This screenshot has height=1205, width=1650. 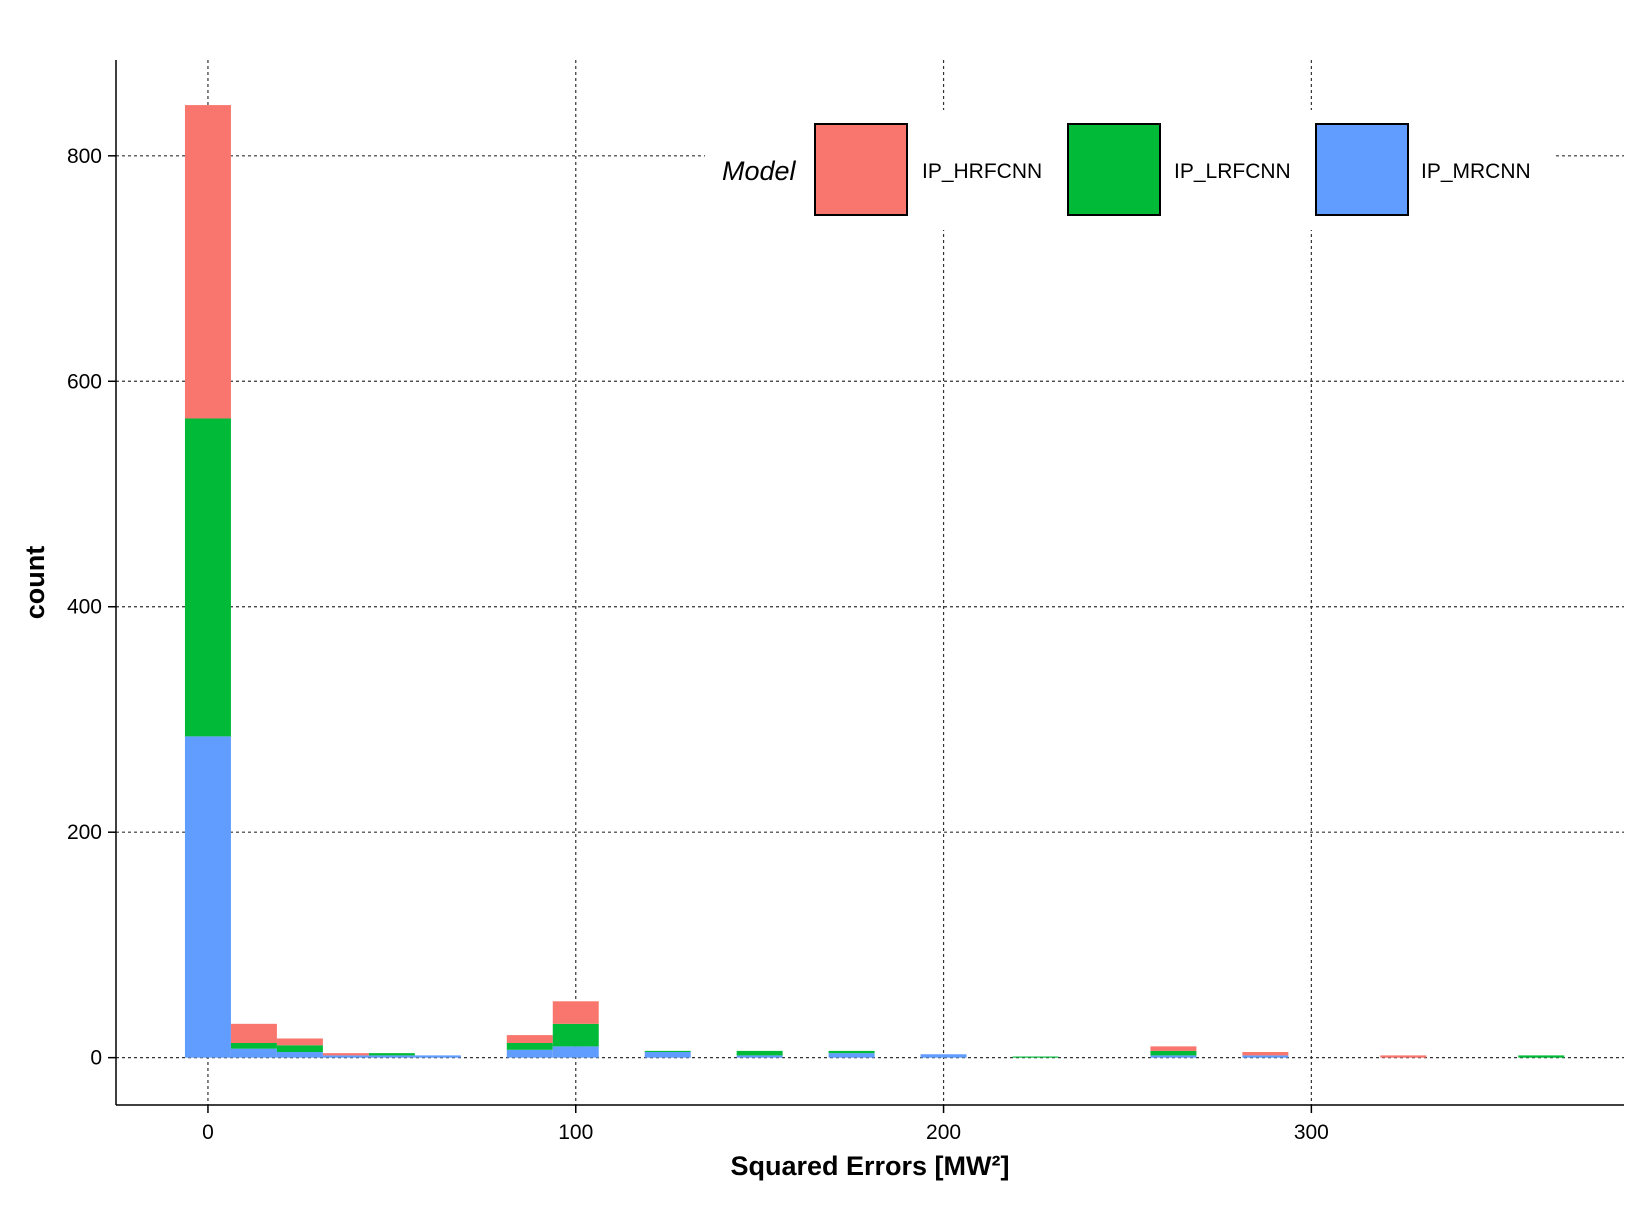 What do you see at coordinates (575, 1132) in the screenshot?
I see `x-tick-label: 100` at bounding box center [575, 1132].